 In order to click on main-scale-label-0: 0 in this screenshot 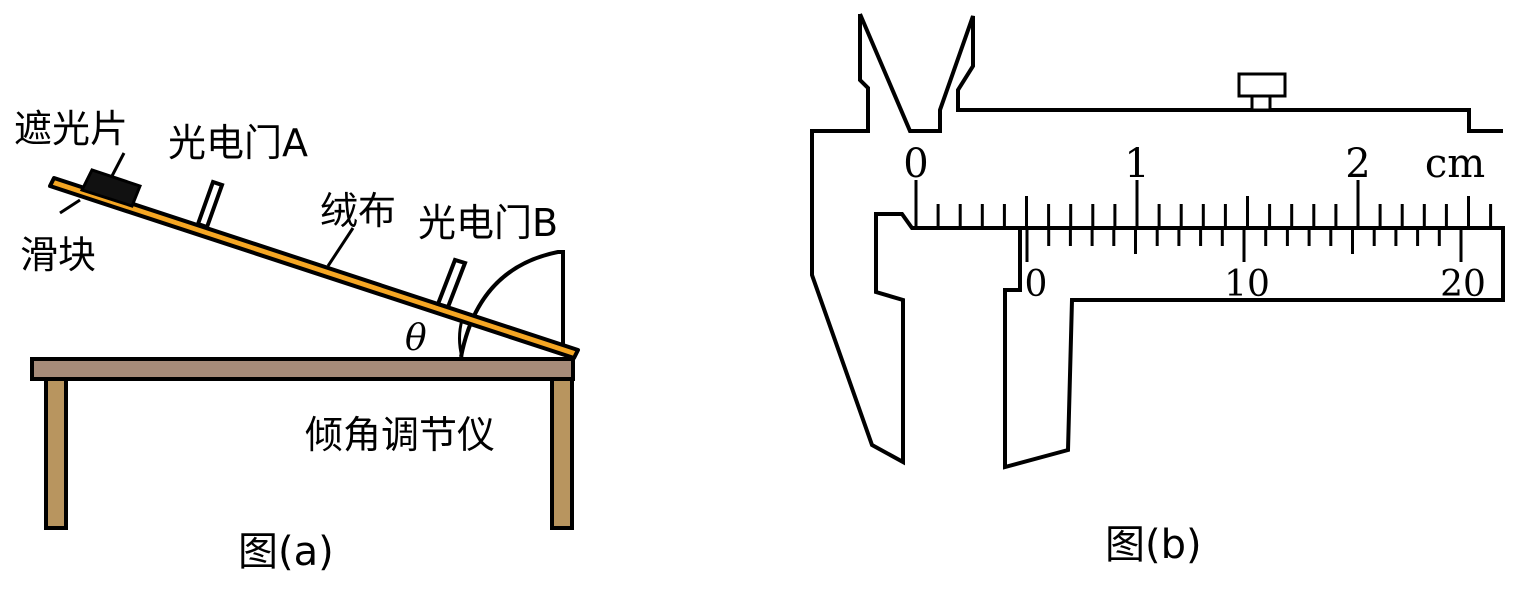, I will do `click(915, 164)`.